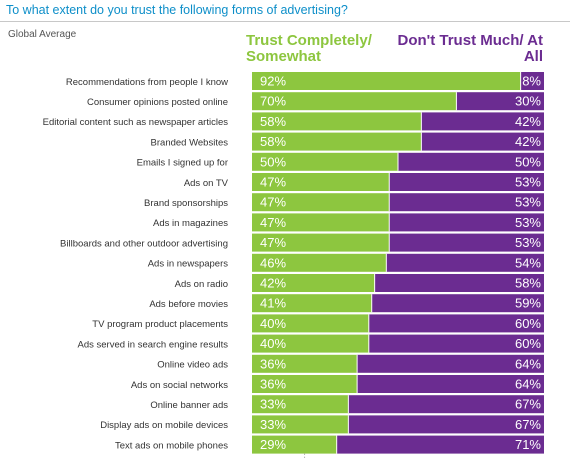 This screenshot has height=466, width=570. Describe the element at coordinates (189, 405) in the screenshot. I see `category-label: Online banner ads` at that location.